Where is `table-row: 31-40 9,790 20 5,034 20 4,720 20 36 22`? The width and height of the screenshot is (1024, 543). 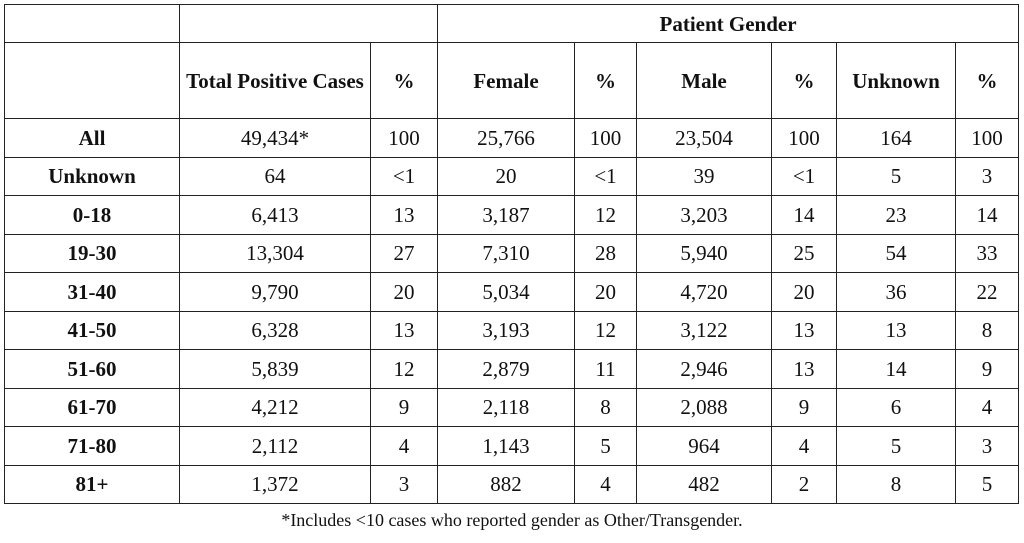 table-row: 31-40 9,790 20 5,034 20 4,720 20 36 22 is located at coordinates (512, 292).